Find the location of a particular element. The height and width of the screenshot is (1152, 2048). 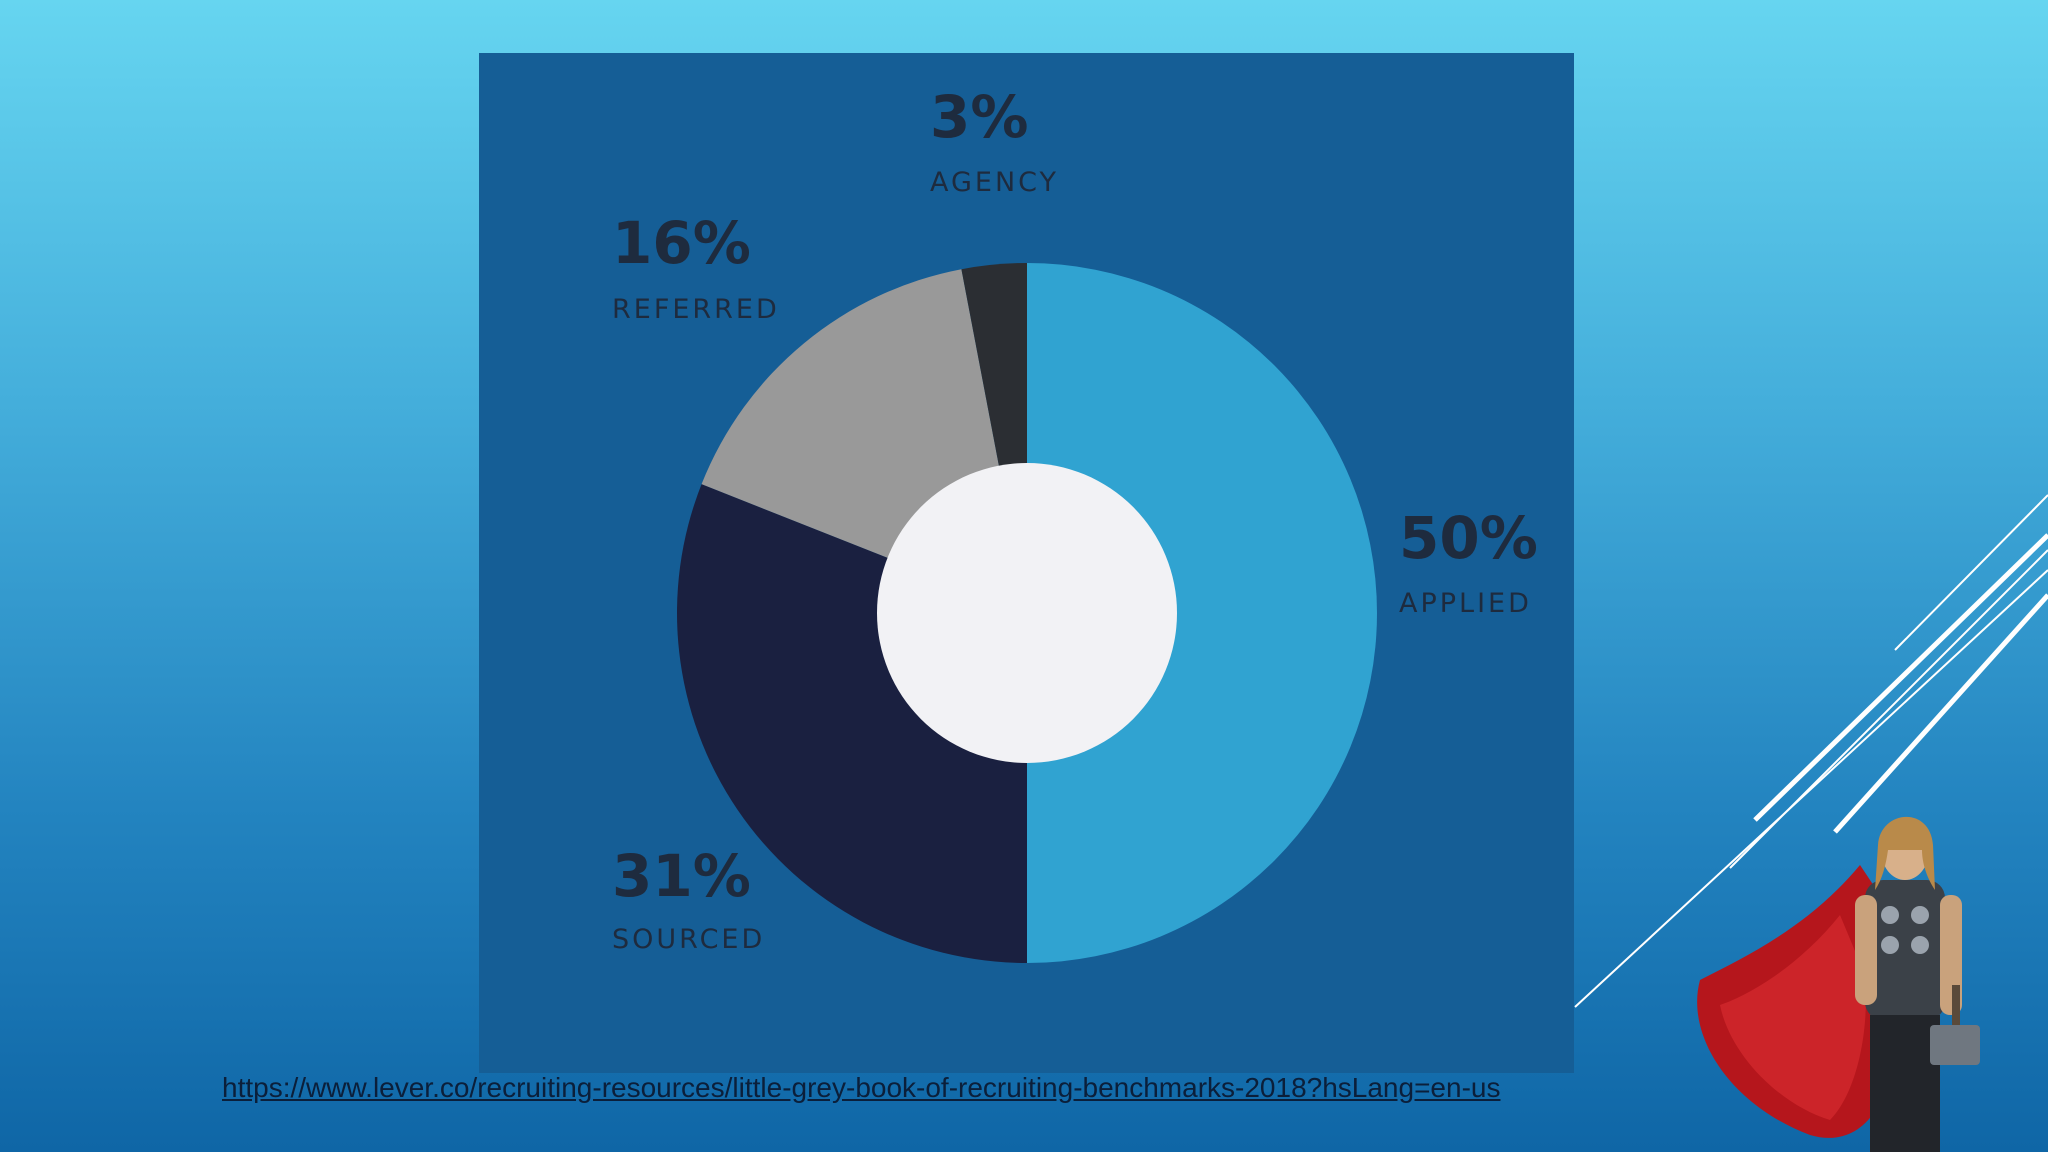

donut-hole is located at coordinates (1027, 613).